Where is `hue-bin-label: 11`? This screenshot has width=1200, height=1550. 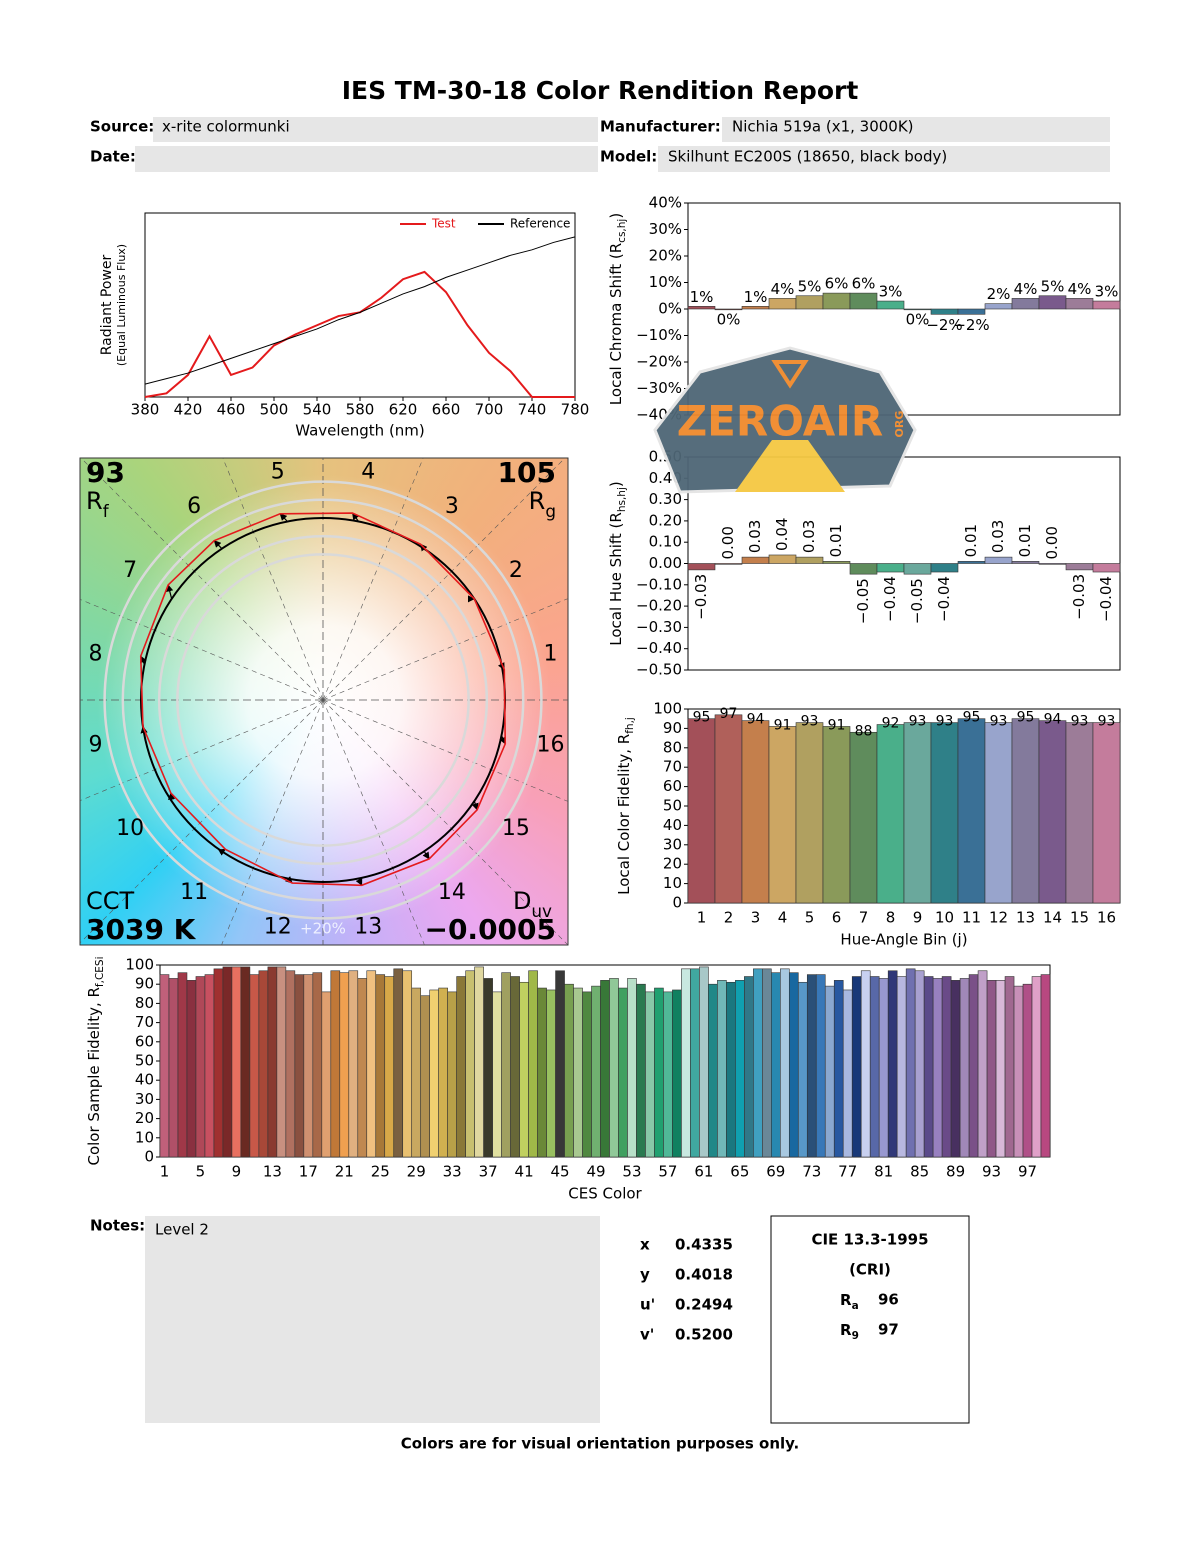
hue-bin-label: 11 is located at coordinates (194, 892).